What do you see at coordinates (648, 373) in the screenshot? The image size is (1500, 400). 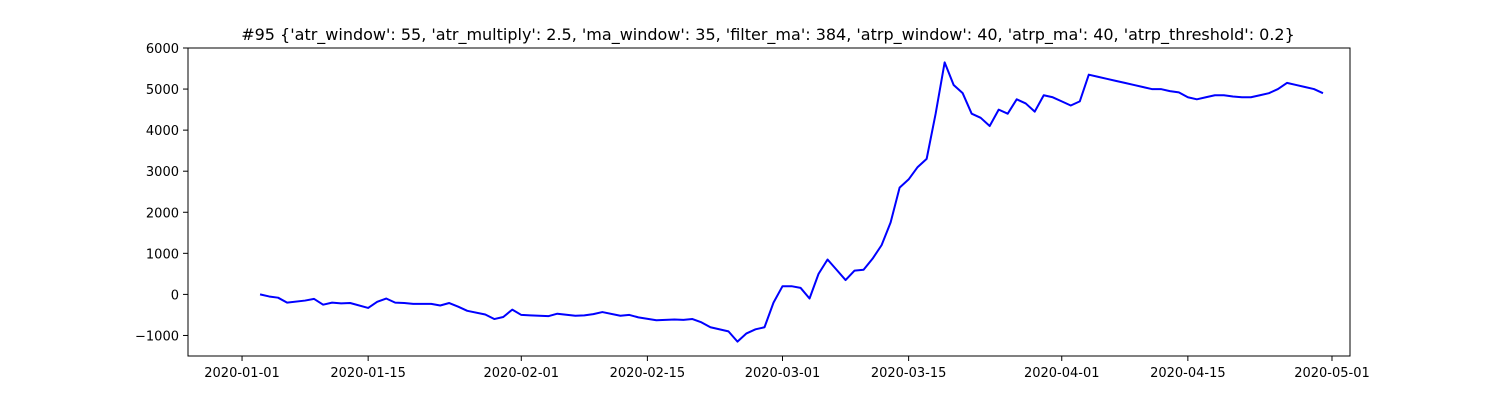 I see `x-tick-label: 2020-02-15` at bounding box center [648, 373].